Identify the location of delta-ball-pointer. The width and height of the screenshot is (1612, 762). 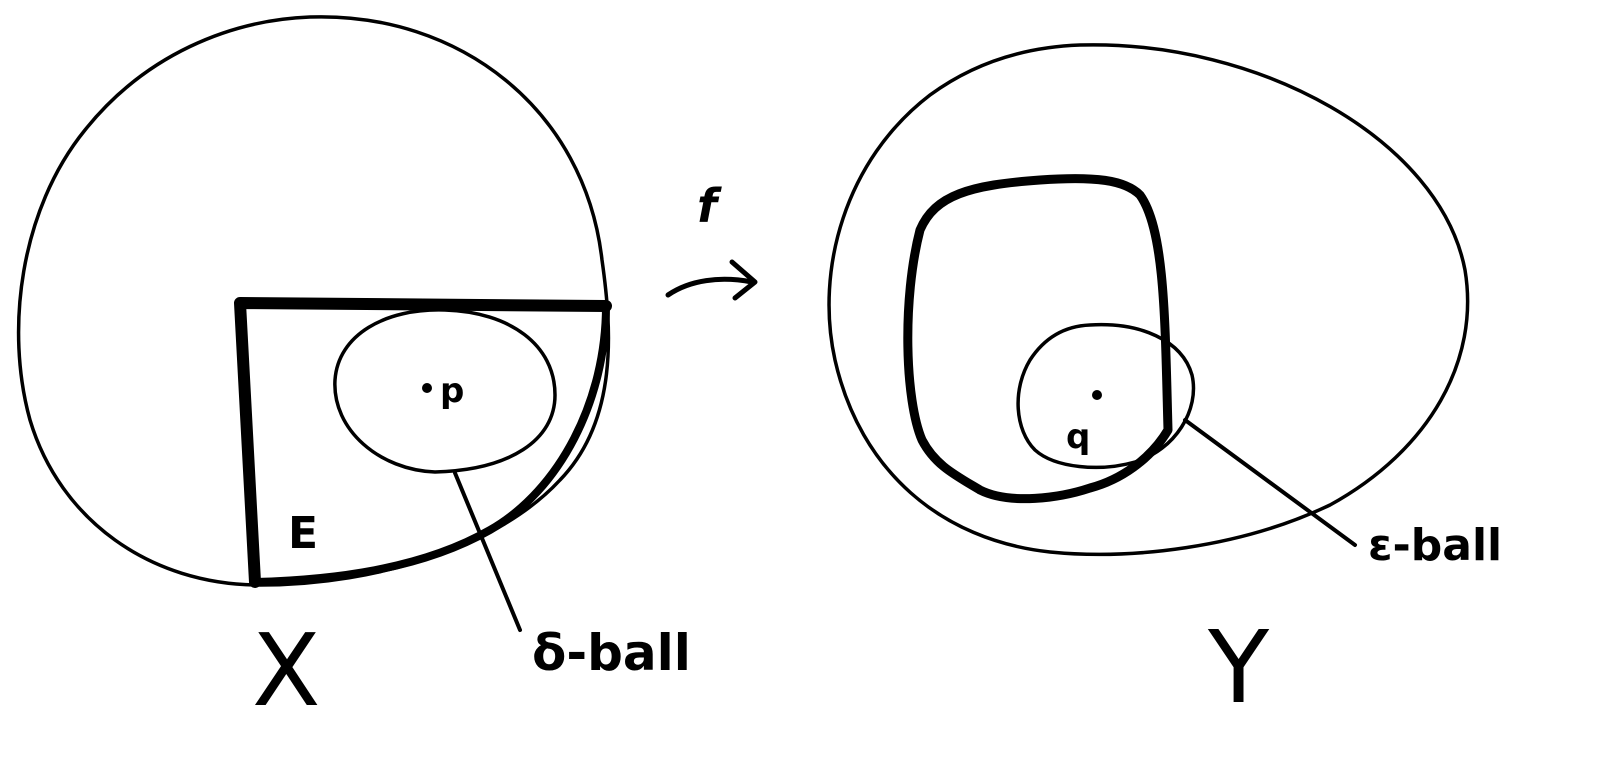
(487, 551).